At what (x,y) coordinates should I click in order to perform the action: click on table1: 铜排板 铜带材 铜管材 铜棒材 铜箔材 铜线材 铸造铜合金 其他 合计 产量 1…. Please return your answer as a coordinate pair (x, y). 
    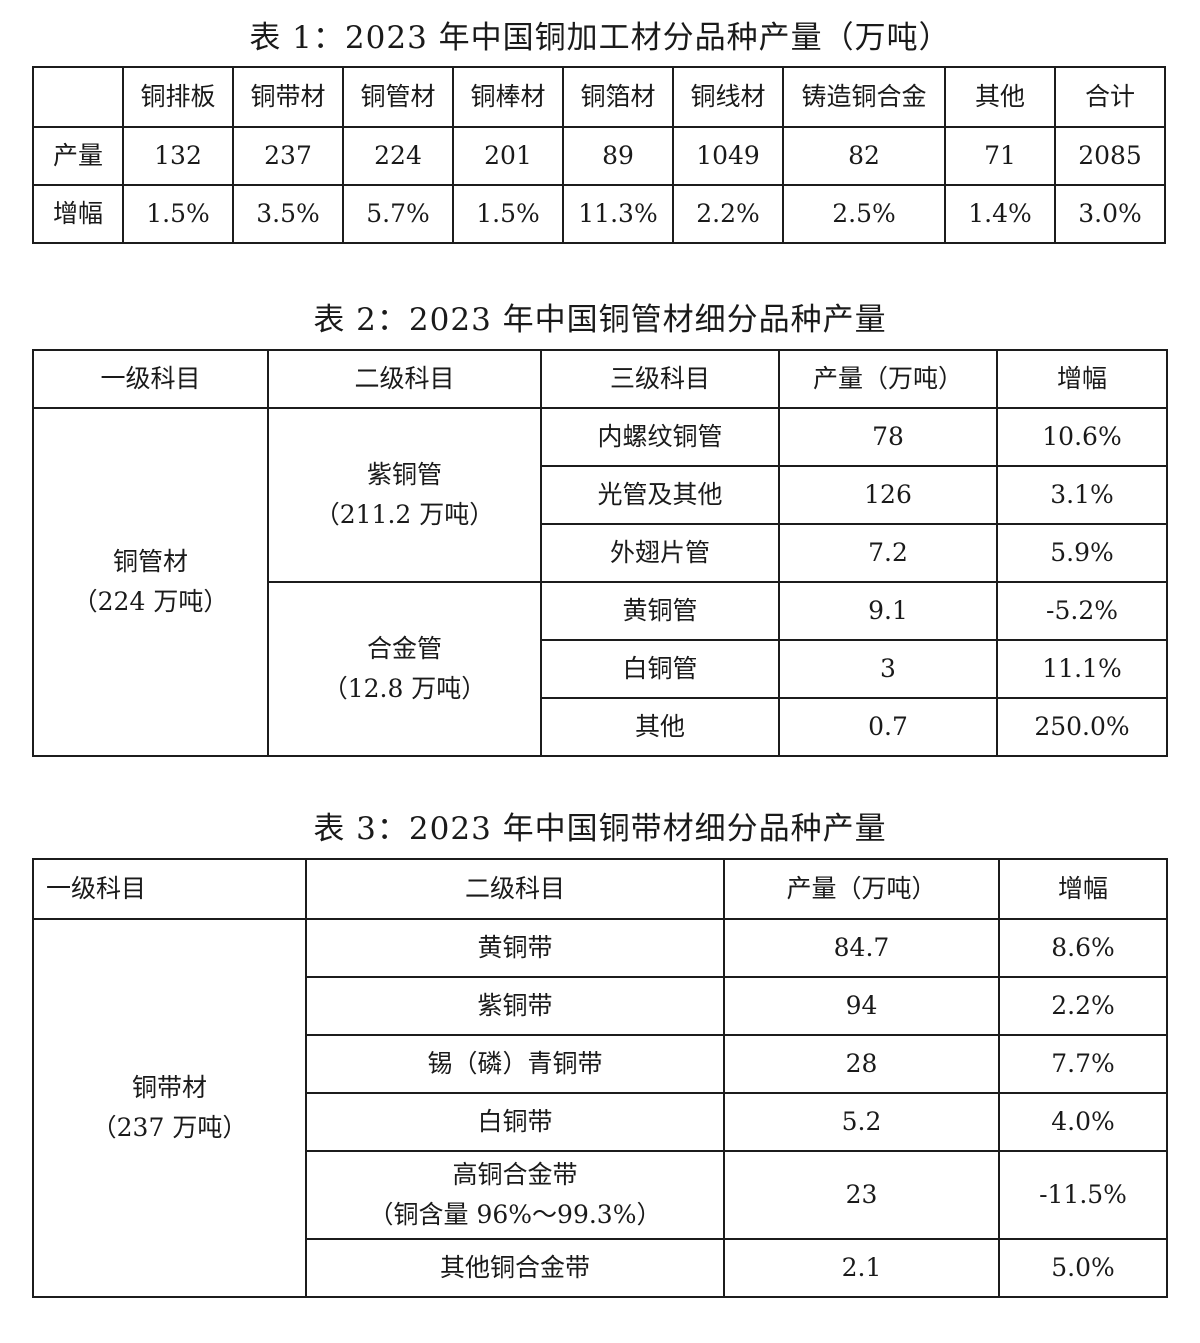
    Looking at the image, I should click on (599, 155).